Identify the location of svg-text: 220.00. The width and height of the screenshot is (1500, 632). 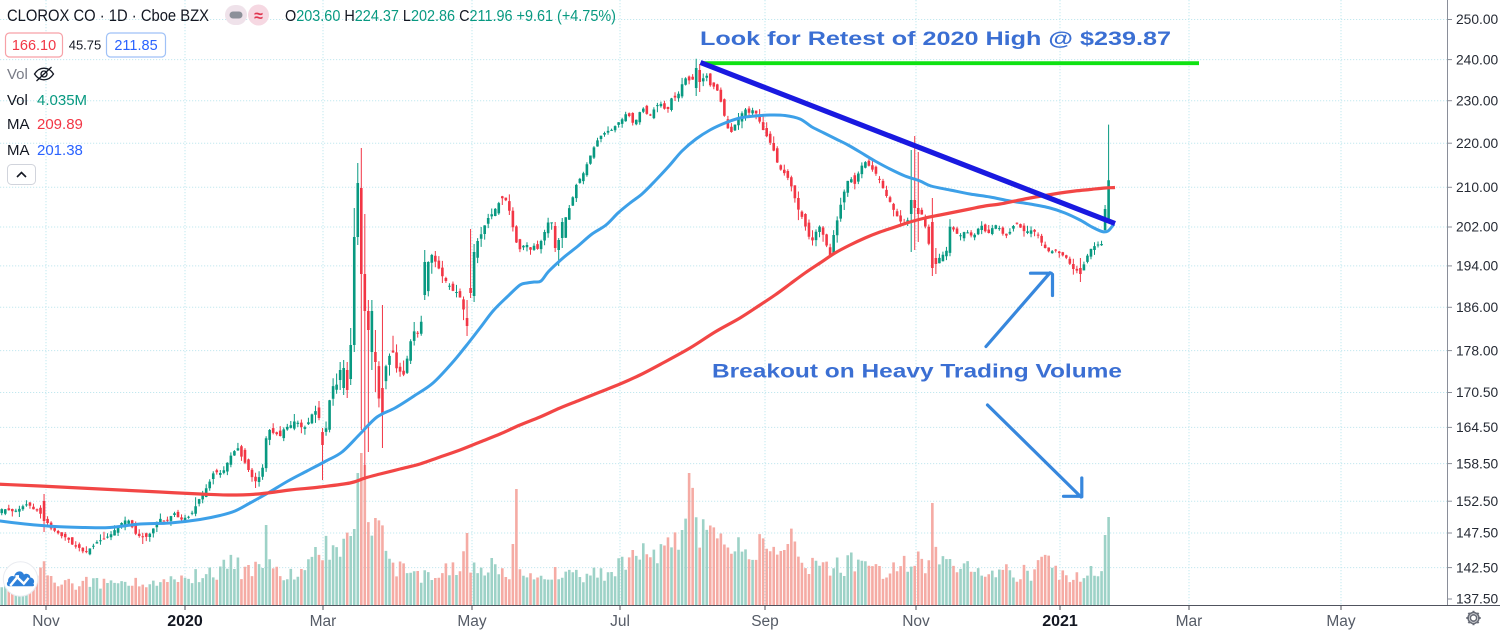
(1477, 143).